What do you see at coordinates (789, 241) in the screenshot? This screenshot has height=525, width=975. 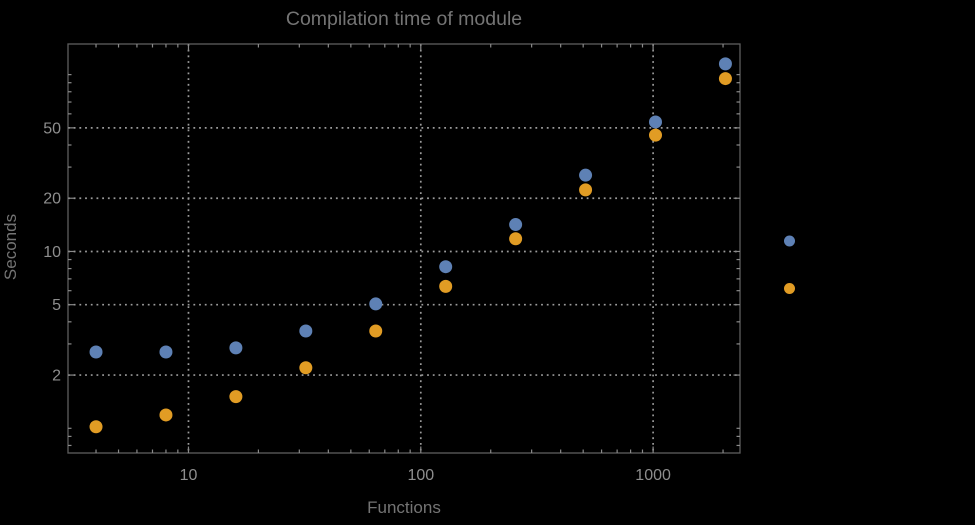 I see `legend-marker-series-blue` at bounding box center [789, 241].